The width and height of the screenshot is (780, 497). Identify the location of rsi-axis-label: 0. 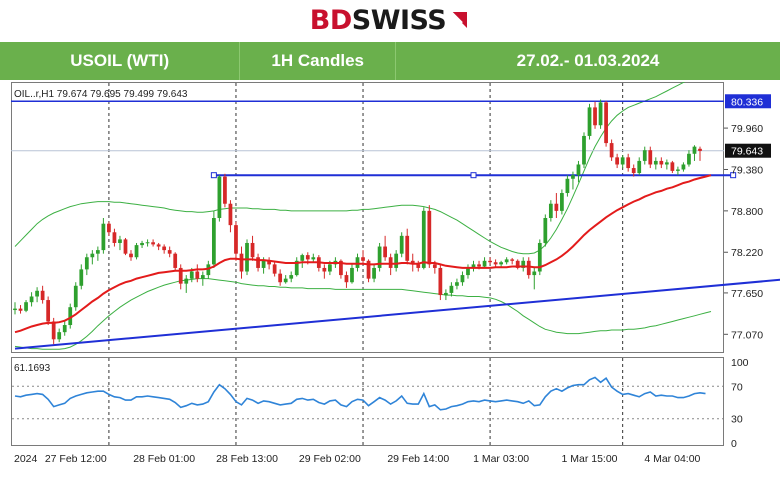
(734, 444).